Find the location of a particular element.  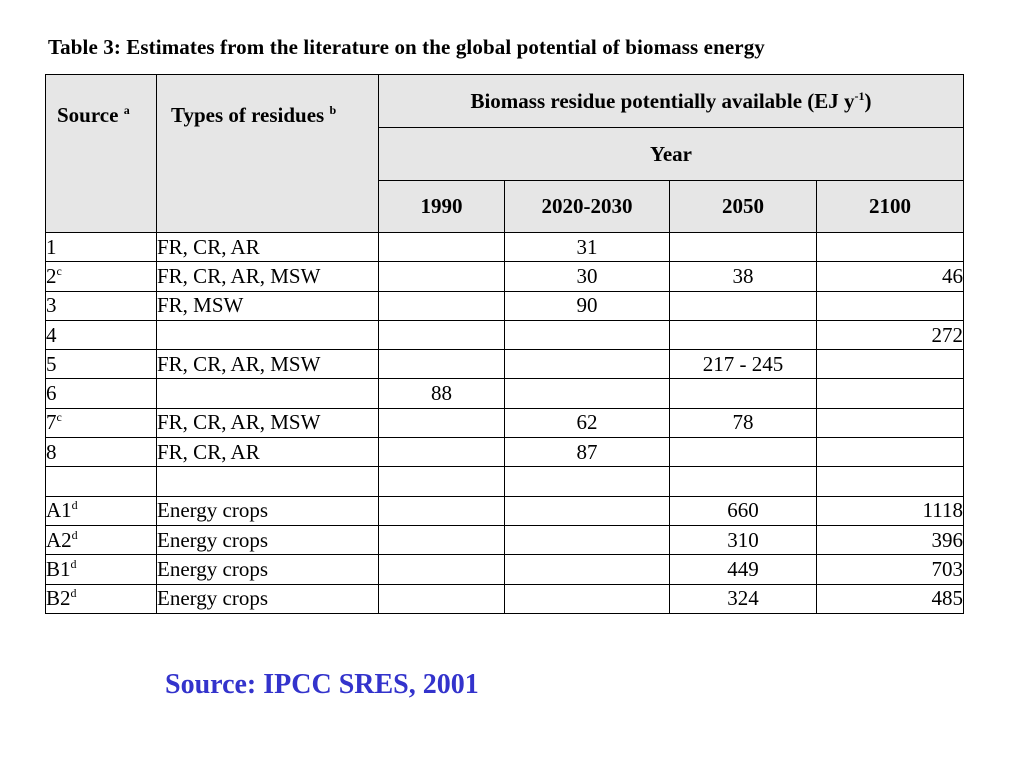

header-source-sup: a is located at coordinates (126, 110).